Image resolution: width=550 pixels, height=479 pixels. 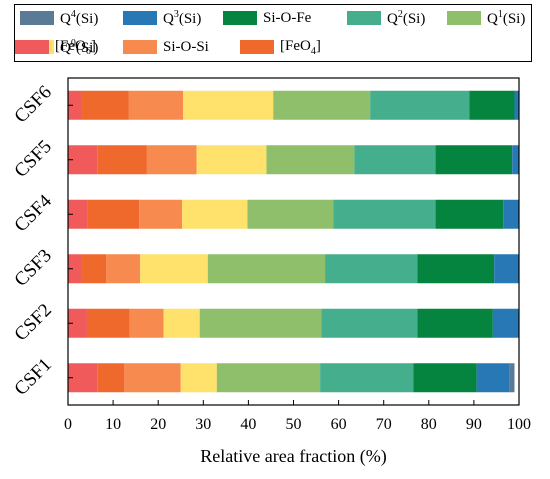 I want to click on legend-label: [FeO6], so click(x=75, y=47).